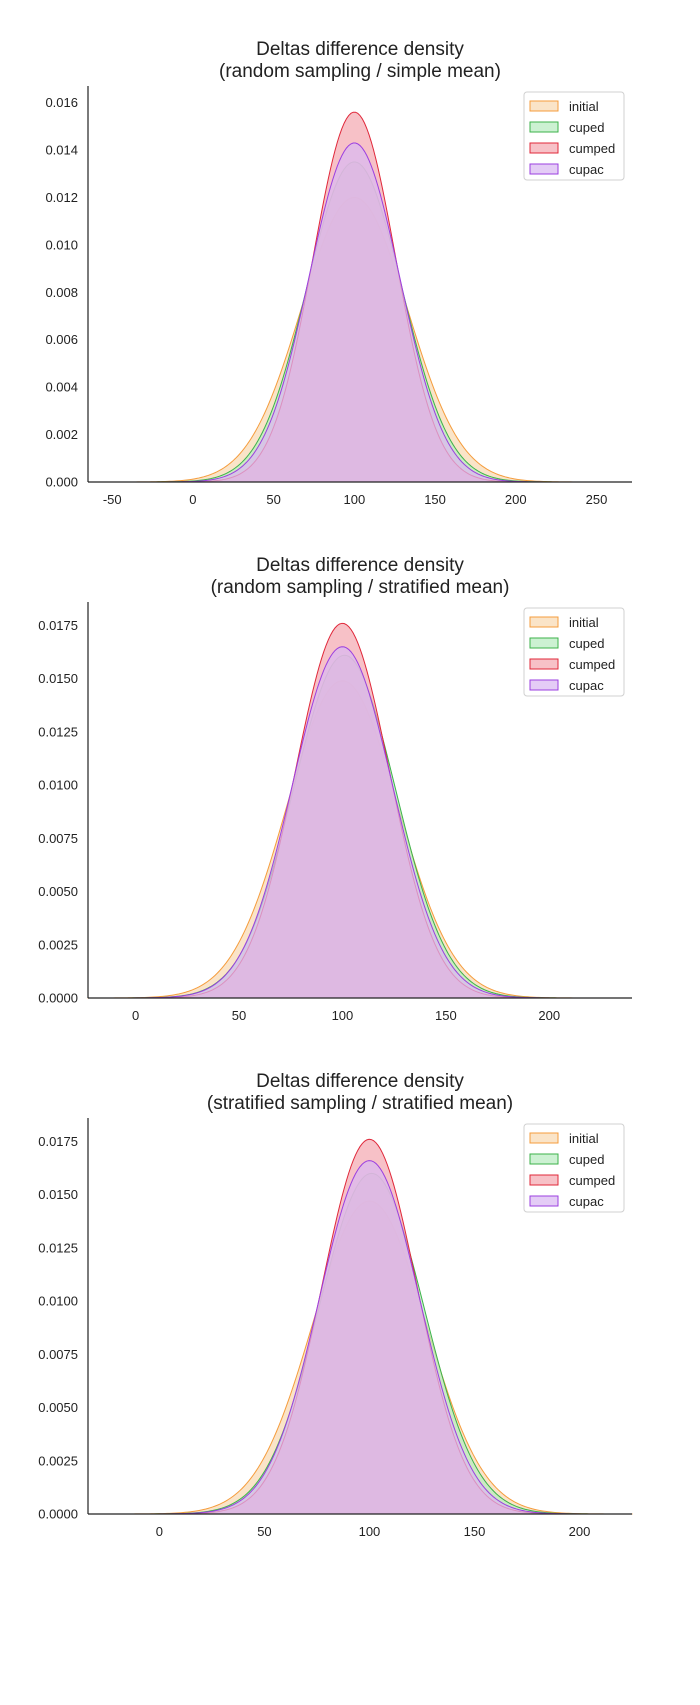  What do you see at coordinates (597, 499) in the screenshot?
I see `x-tick-label: 250` at bounding box center [597, 499].